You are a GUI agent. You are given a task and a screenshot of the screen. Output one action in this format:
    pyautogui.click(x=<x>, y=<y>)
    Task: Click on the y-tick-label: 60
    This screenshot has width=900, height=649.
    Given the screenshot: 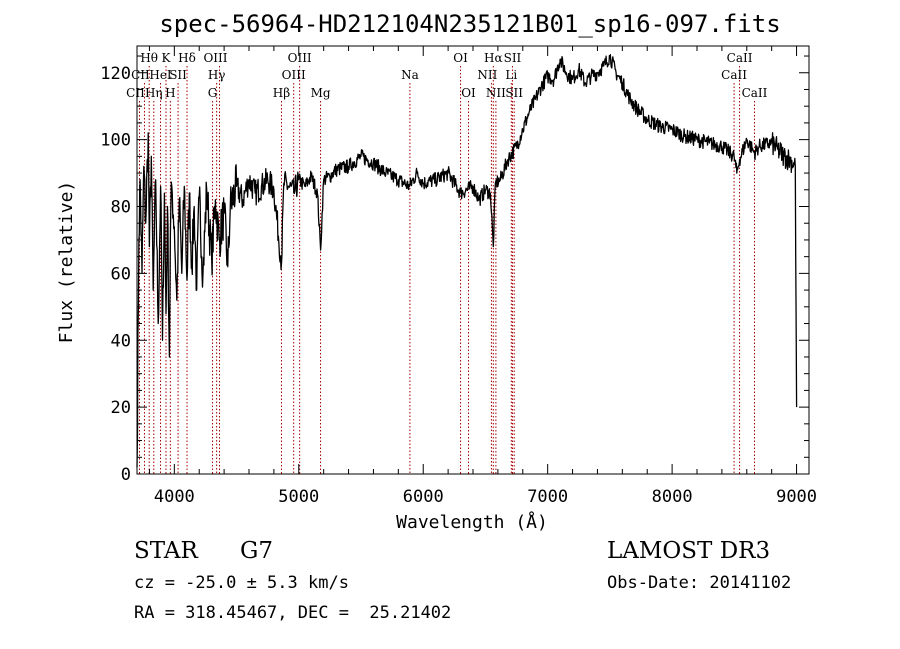 What is the action you would take?
    pyautogui.click(x=121, y=274)
    